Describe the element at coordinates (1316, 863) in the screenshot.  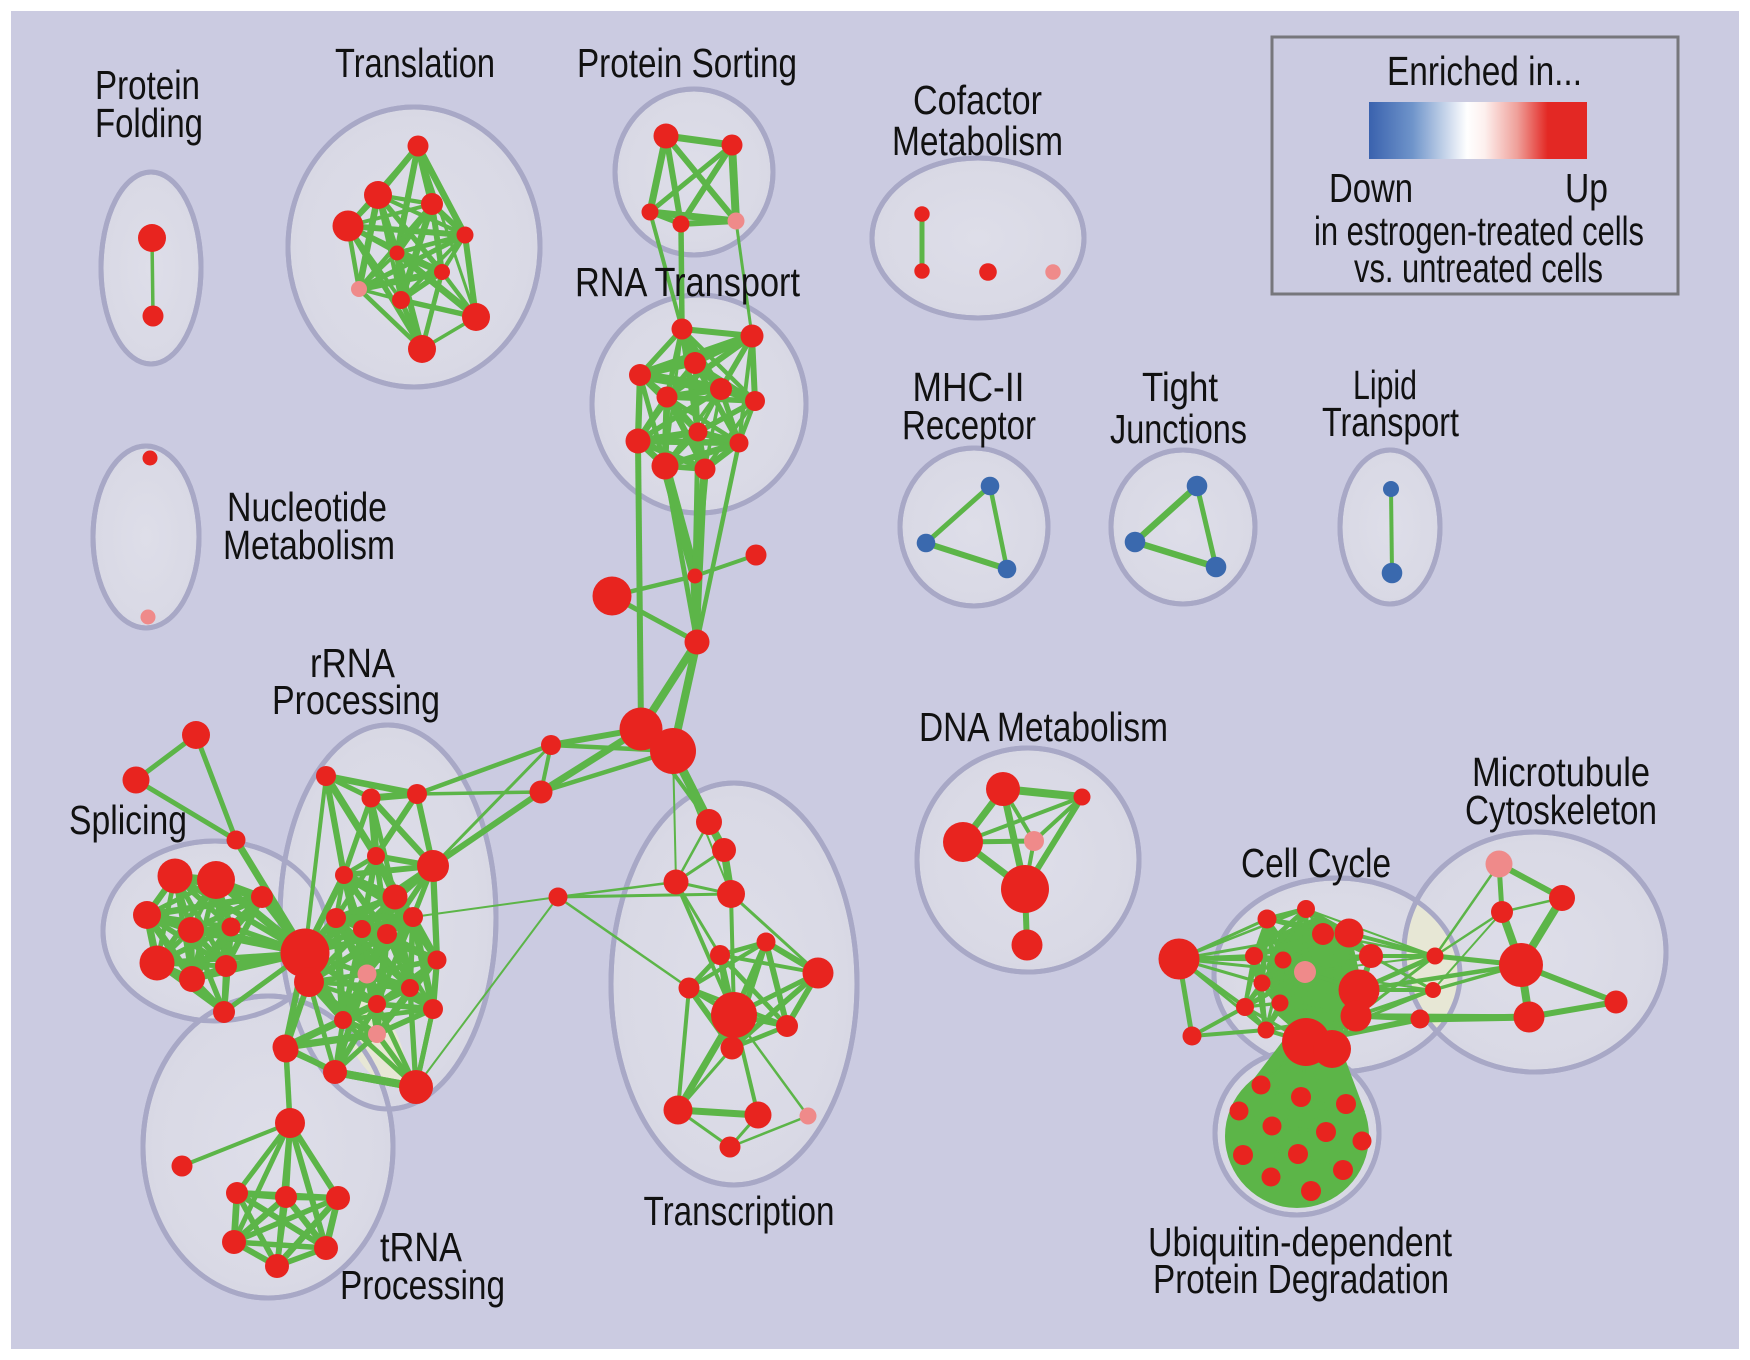
I see `svg-text: Cell Cycle` at that location.